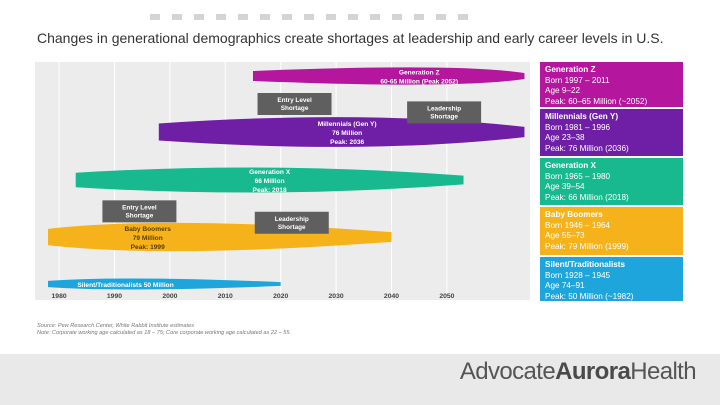 The image size is (720, 405). I want to click on legend-panel-title: Generation X, so click(570, 165).